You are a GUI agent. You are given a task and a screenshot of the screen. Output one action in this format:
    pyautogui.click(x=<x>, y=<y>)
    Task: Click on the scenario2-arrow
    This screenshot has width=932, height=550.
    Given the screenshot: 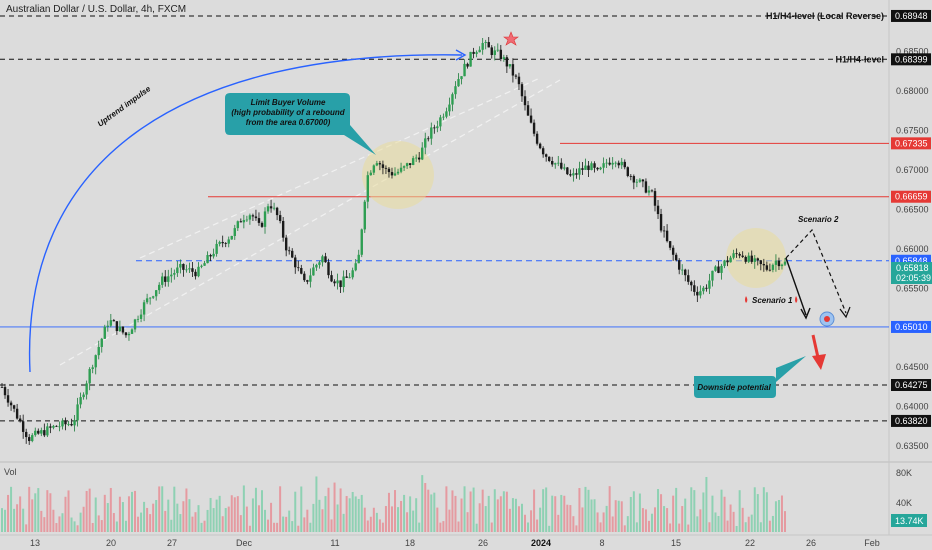 What is the action you would take?
    pyautogui.click(x=816, y=271)
    